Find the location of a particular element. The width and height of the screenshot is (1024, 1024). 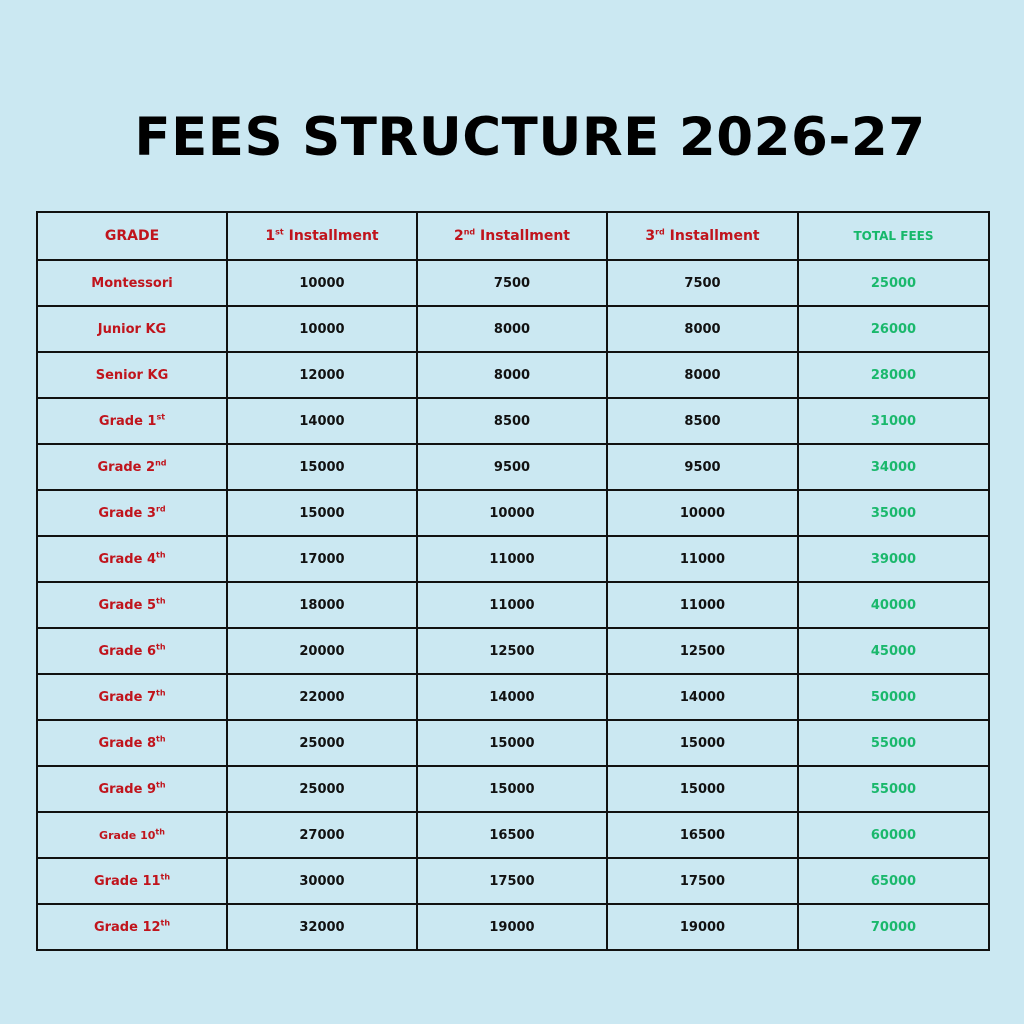

installment-3-cell: 14000 is located at coordinates (702, 697).